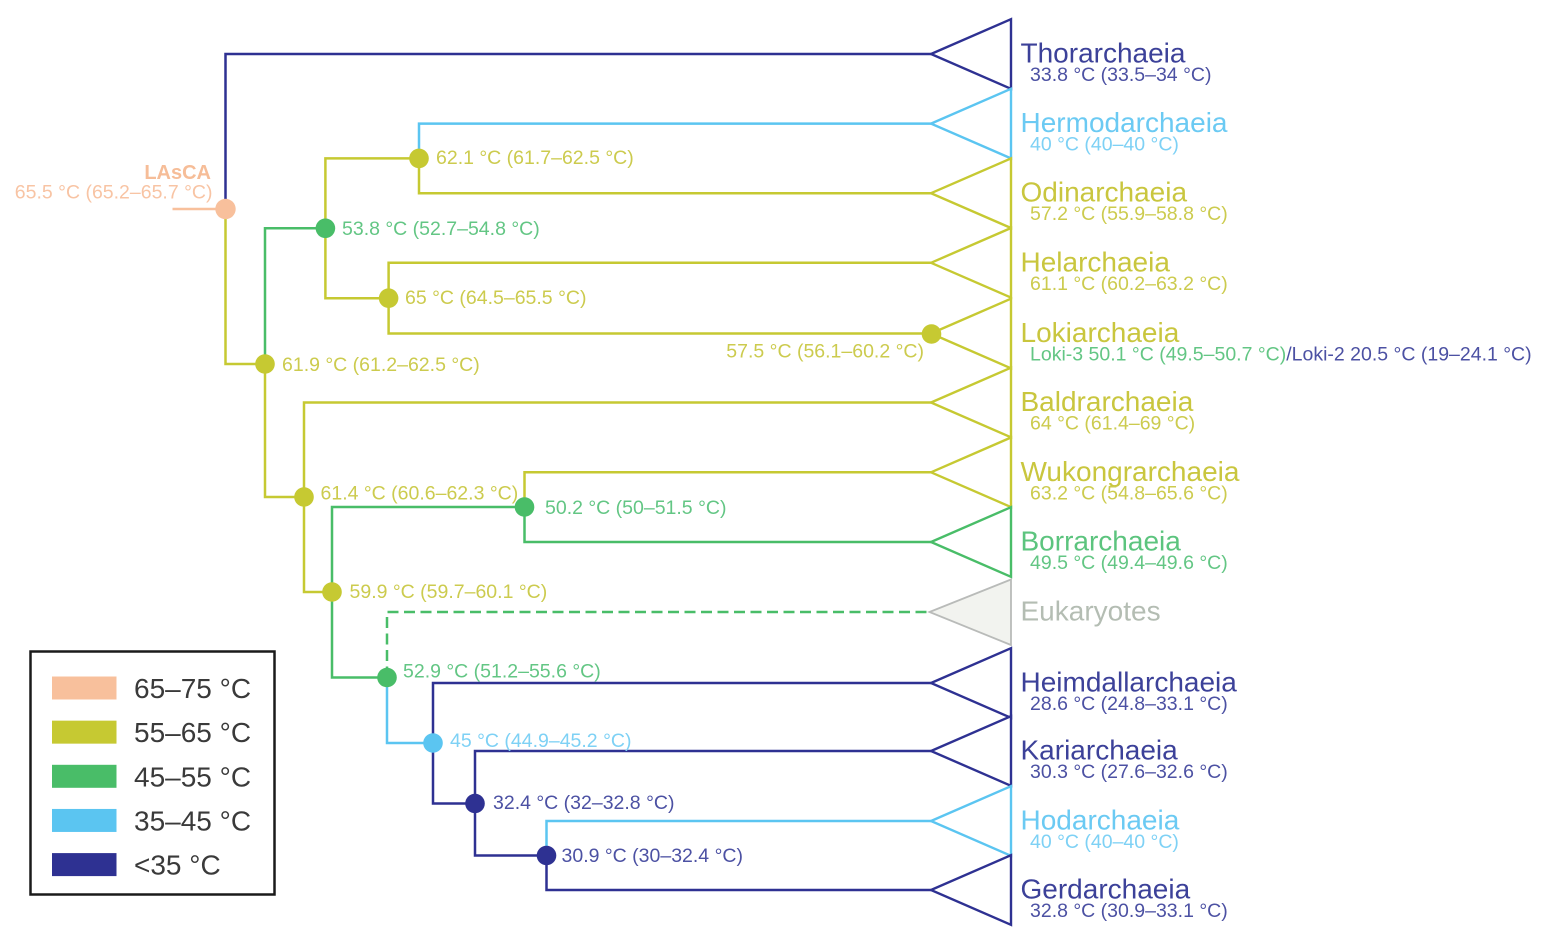 The image size is (1541, 945). Describe the element at coordinates (1124, 122) in the screenshot. I see `svg-text: Hermodarchaeia` at that location.